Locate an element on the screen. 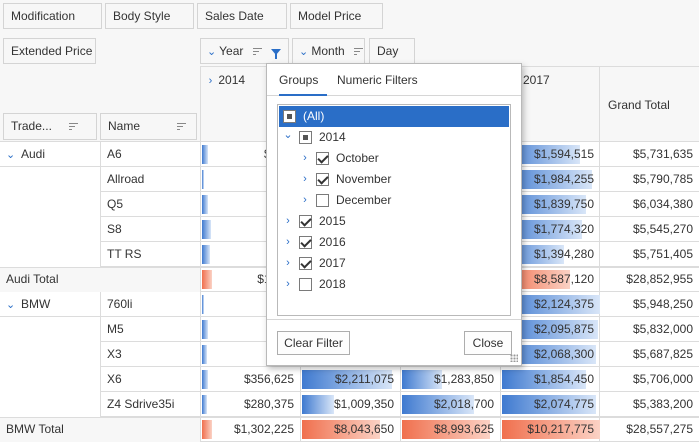 The image size is (699, 442). resize-grip-icon is located at coordinates (514, 358).